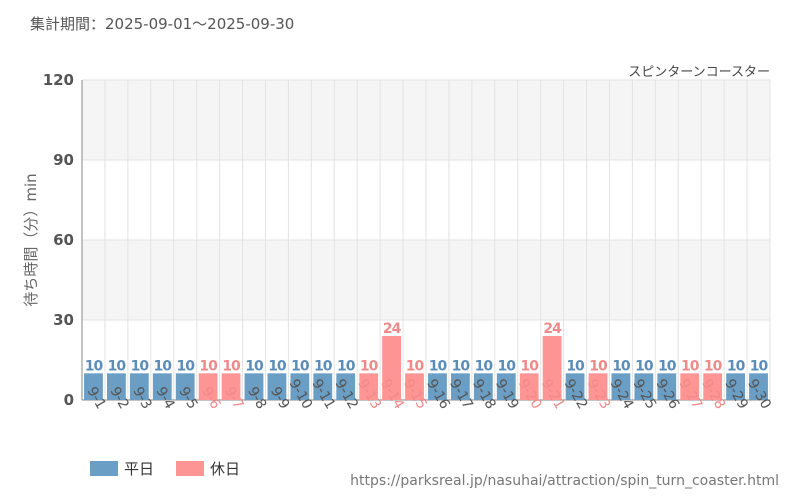  What do you see at coordinates (575, 366) in the screenshot?
I see `value-label-9-22: 10` at bounding box center [575, 366].